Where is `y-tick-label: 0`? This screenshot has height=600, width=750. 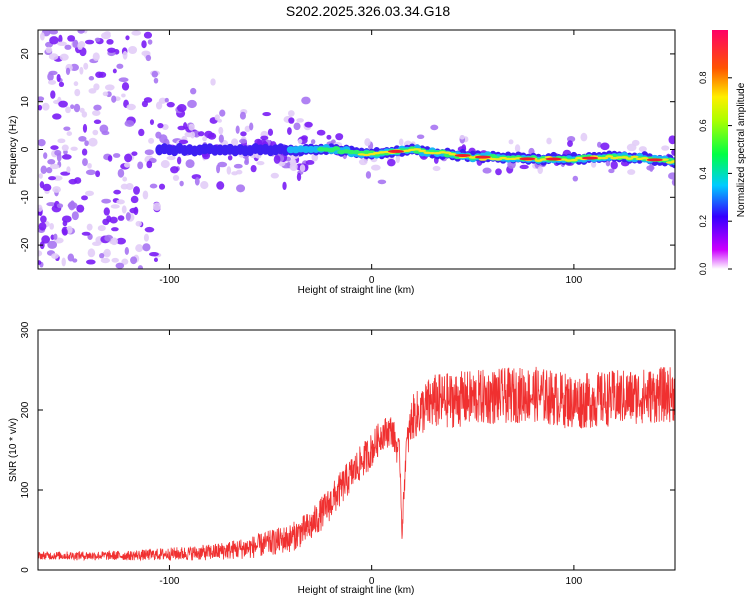
y-tick-label: 0 is located at coordinates (25, 149).